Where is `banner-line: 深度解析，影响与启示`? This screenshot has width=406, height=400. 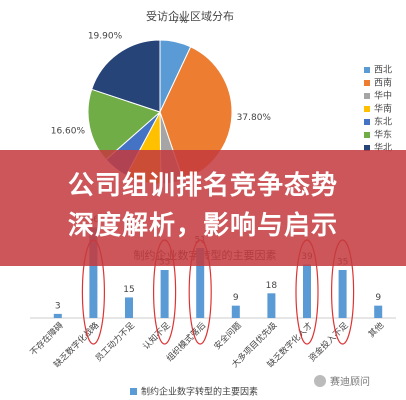
banner-line: 深度解析，影响与启示 is located at coordinates (202, 226).